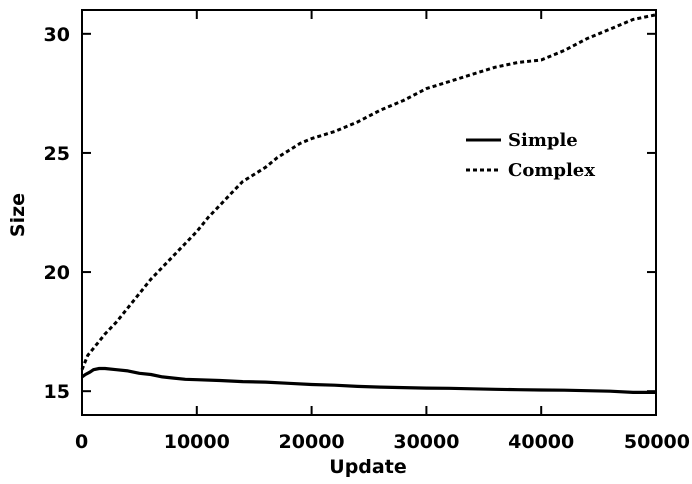 Image resolution: width=692 pixels, height=484 pixels. I want to click on x-tick-label: 20000, so click(312, 442).